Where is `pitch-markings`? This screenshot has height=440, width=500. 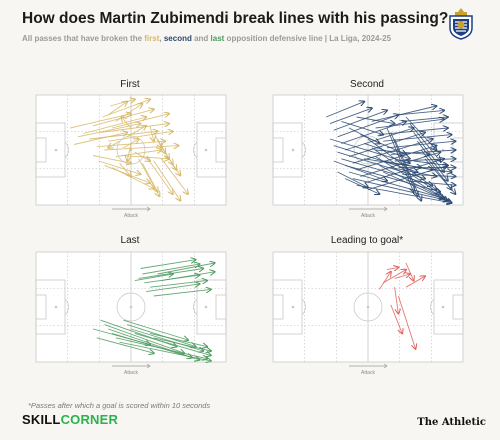
pitch-markings is located at coordinates (368, 307).